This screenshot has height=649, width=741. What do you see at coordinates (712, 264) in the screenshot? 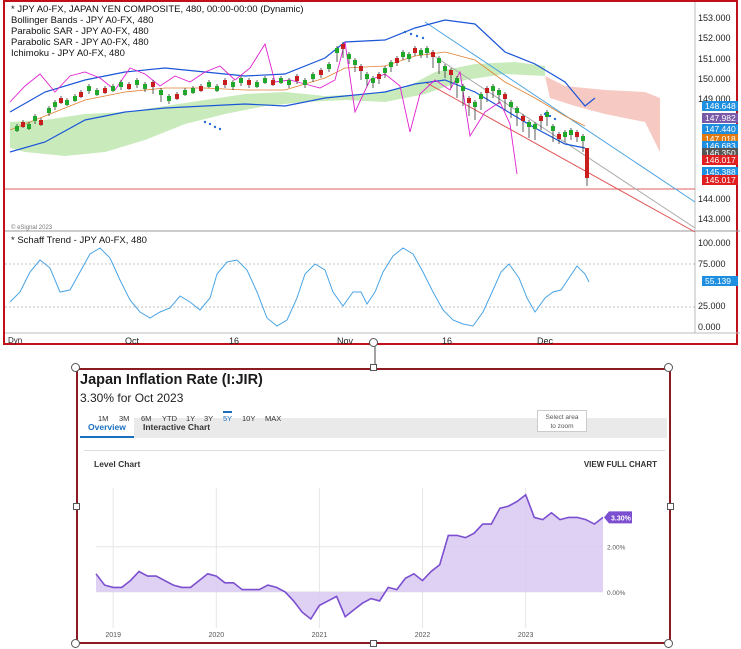
I see `oscillator-axis-label: 75.000` at bounding box center [712, 264].